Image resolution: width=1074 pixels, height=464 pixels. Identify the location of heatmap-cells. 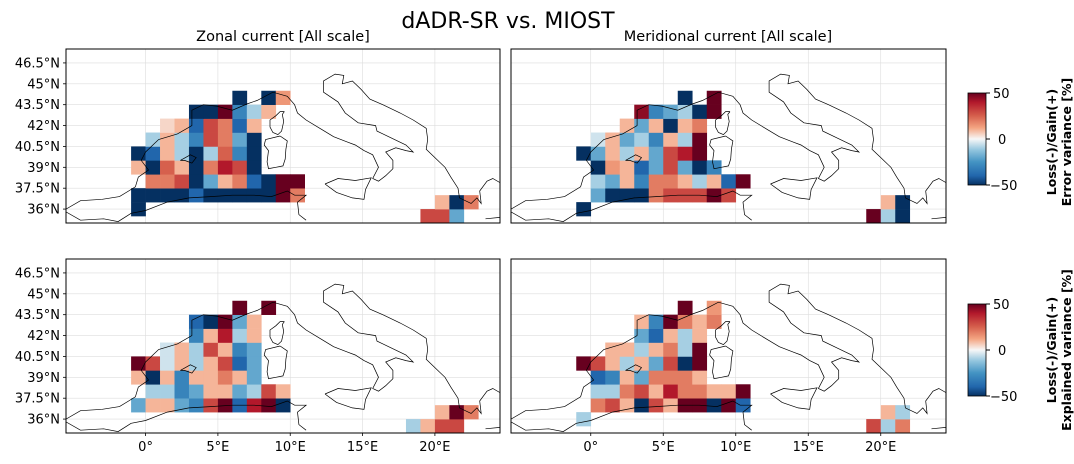
(743, 366).